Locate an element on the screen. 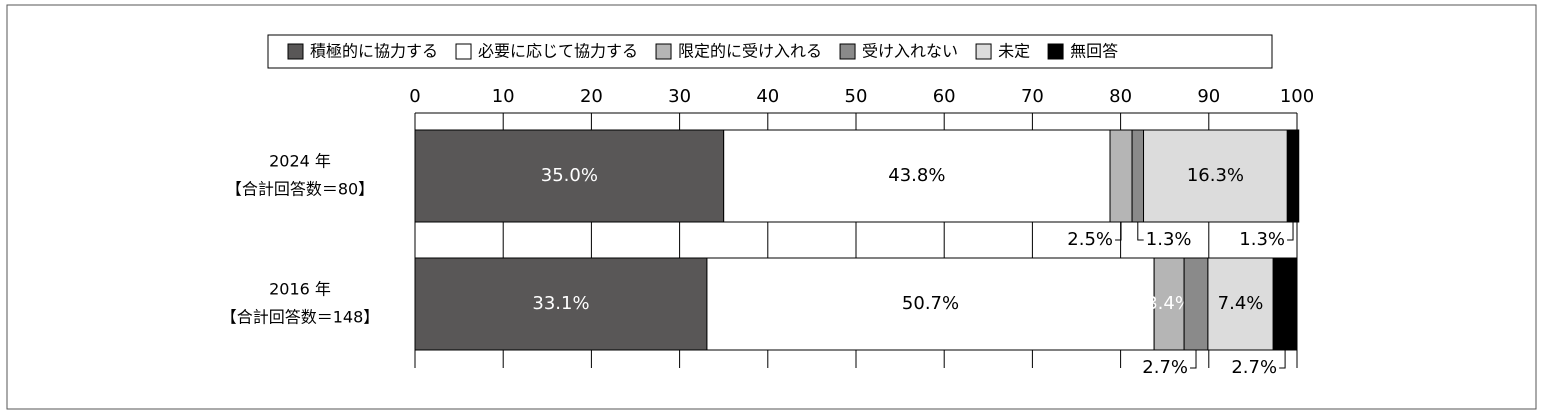 The width and height of the screenshot is (1547, 415). x-tick-label: 0 is located at coordinates (414, 96).